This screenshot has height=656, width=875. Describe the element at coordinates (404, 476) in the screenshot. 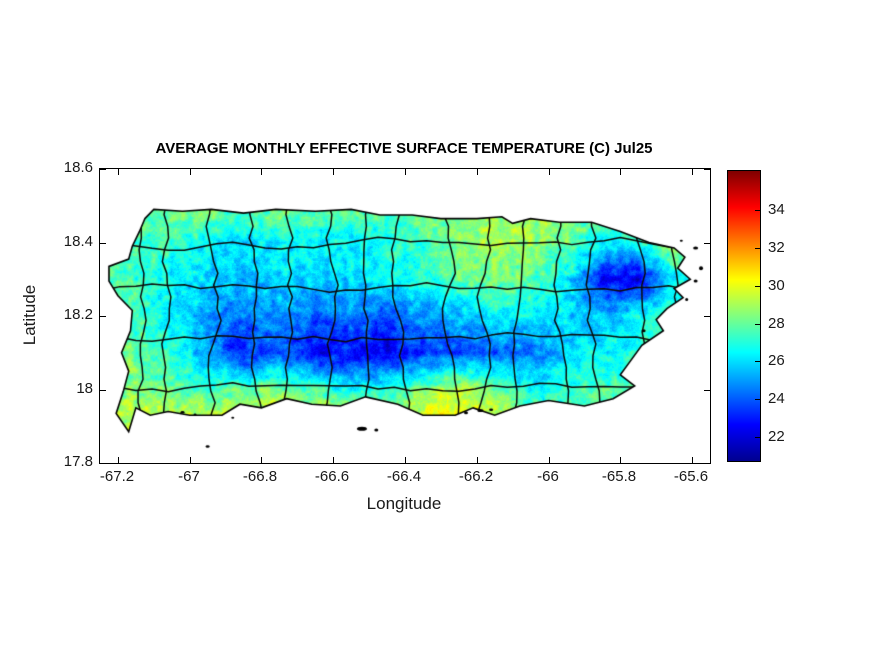

I see `x-tick-label: -66.4` at that location.